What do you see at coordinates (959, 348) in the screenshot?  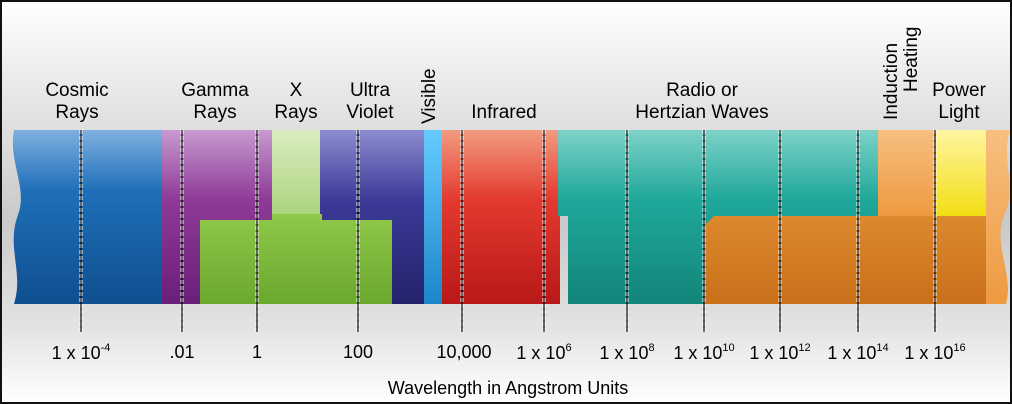 I see `tick-label-exponent: 16` at bounding box center [959, 348].